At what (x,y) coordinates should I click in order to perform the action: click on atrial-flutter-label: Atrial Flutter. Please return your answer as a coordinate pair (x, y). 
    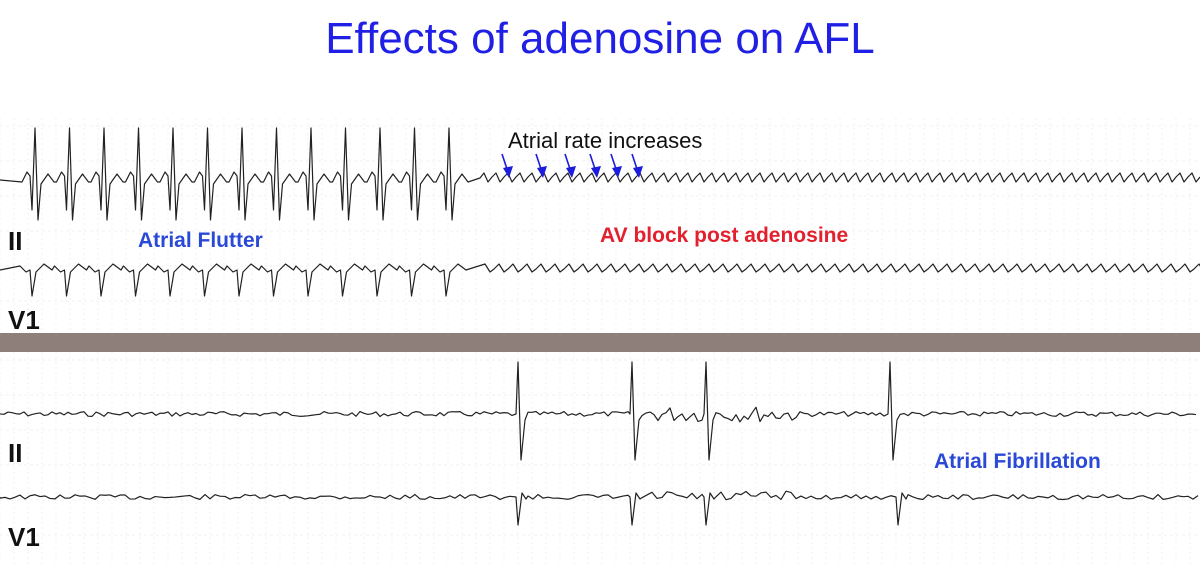
    Looking at the image, I should click on (200, 240).